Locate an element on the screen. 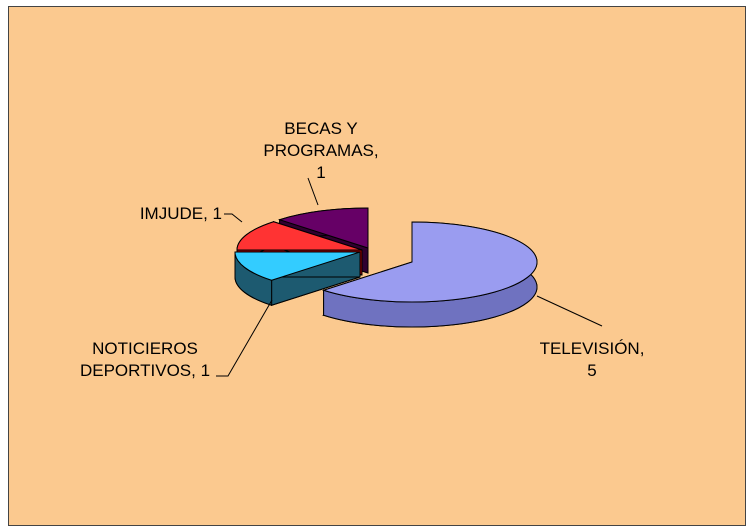  data-label: TELEVISIÓN, 5 is located at coordinates (592, 359).